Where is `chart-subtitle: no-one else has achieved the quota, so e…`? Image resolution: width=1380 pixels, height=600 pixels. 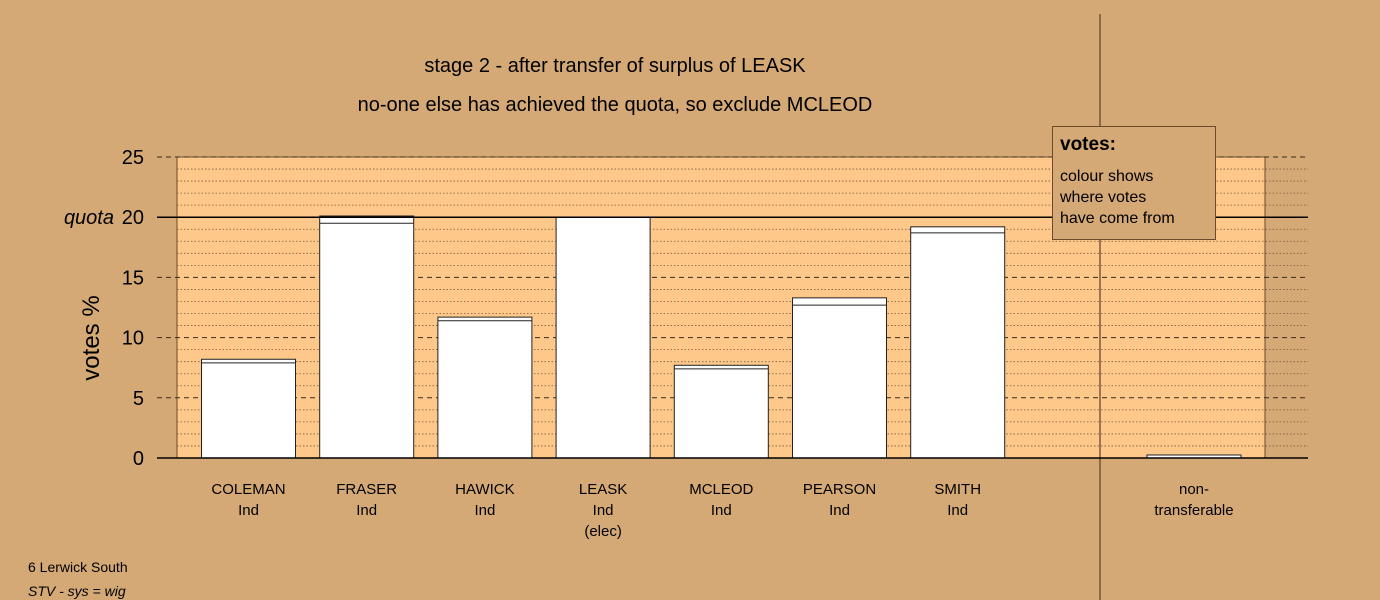 chart-subtitle: no-one else has achieved the quota, so e… is located at coordinates (615, 105).